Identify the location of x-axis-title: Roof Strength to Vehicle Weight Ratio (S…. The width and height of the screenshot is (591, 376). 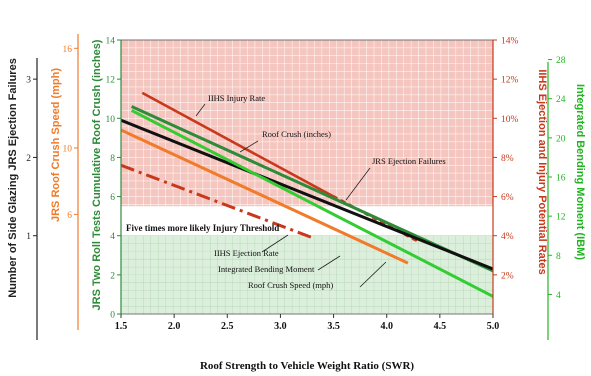
(307, 366).